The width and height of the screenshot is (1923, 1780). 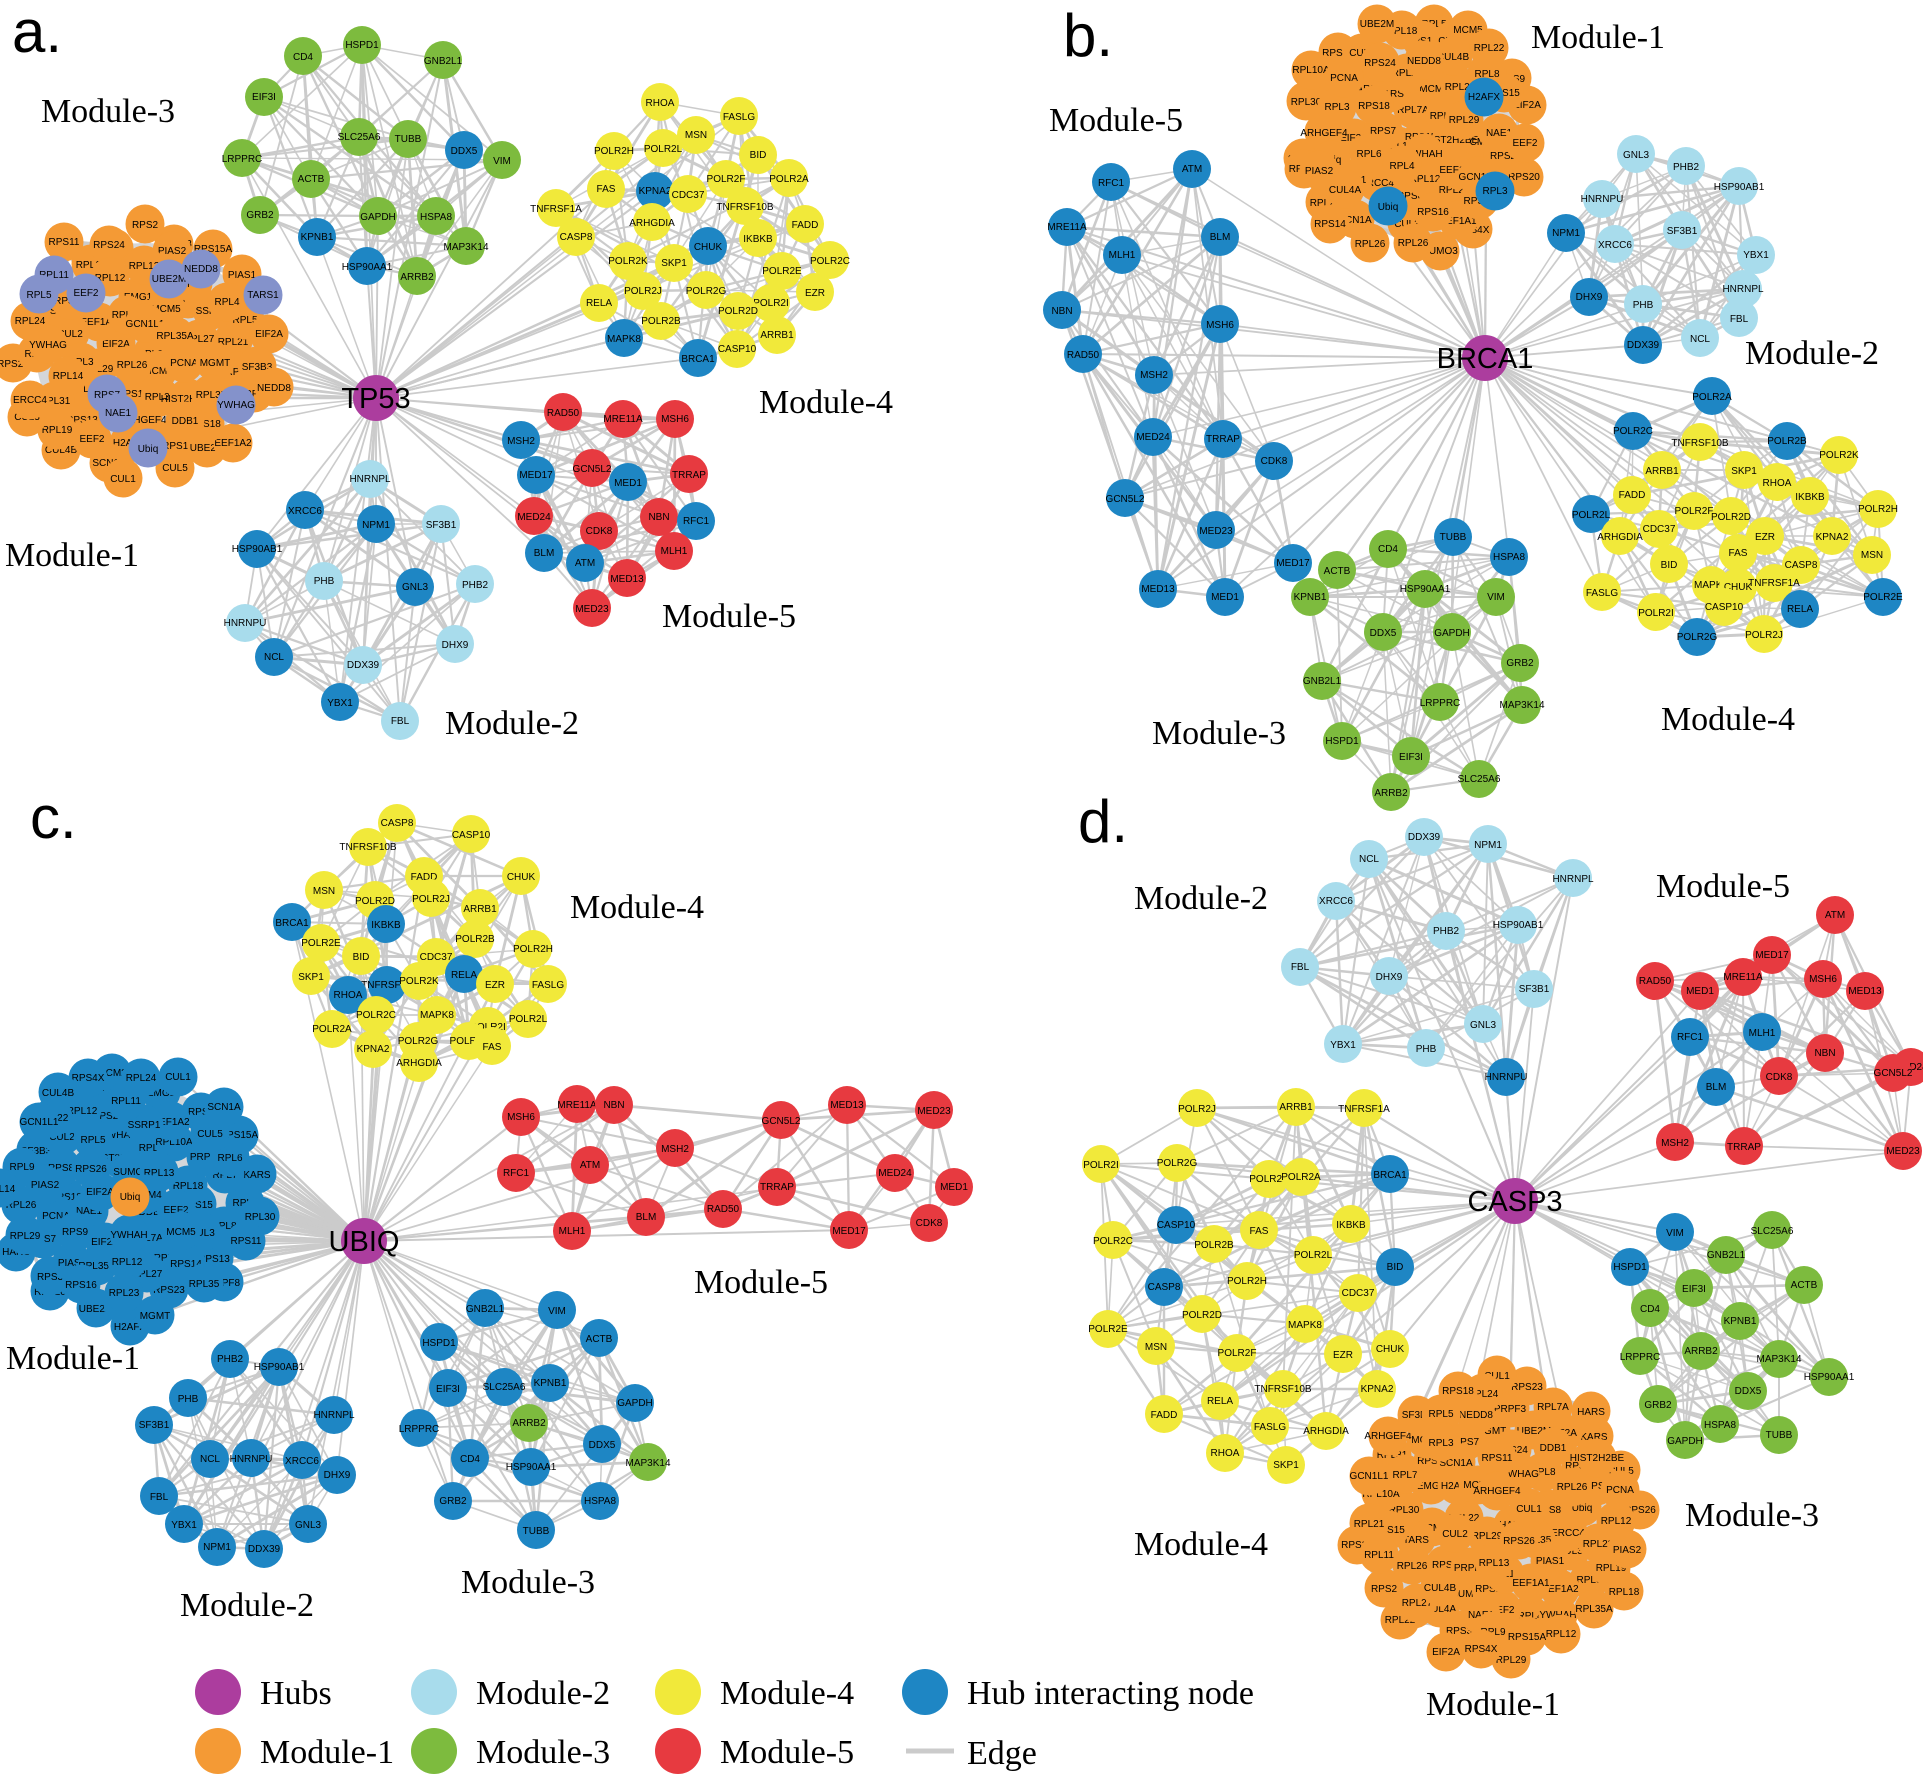 What do you see at coordinates (109, 463) in the screenshot?
I see `svg-text: SCN1A` at bounding box center [109, 463].